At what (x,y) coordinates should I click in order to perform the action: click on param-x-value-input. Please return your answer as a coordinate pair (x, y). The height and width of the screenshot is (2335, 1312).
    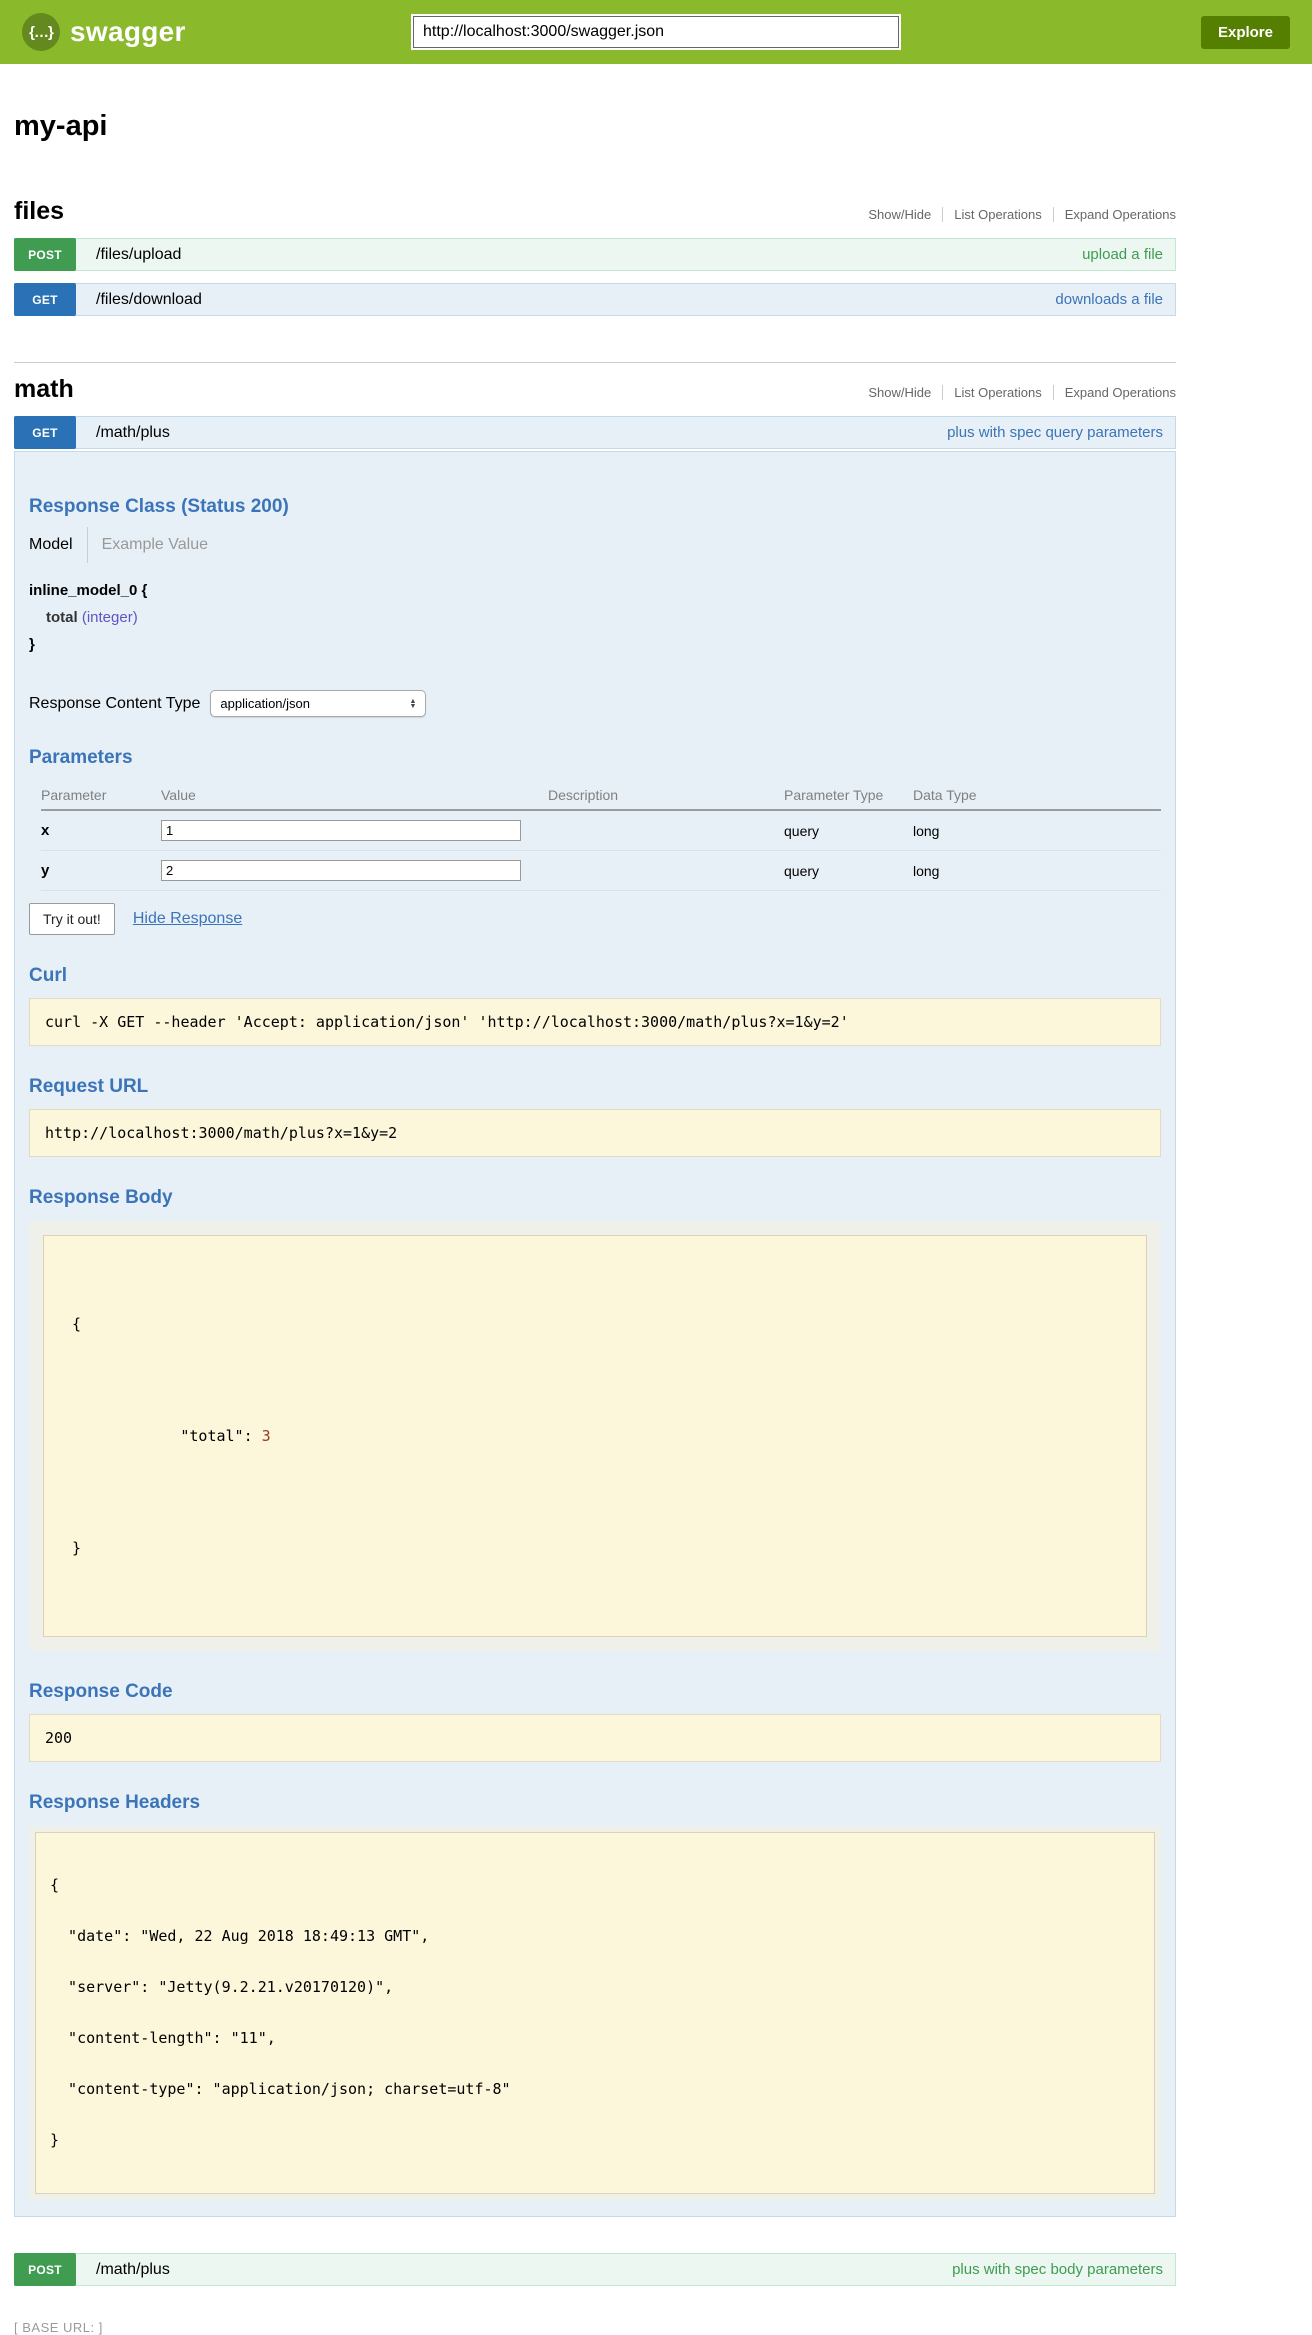
    Looking at the image, I should click on (341, 830).